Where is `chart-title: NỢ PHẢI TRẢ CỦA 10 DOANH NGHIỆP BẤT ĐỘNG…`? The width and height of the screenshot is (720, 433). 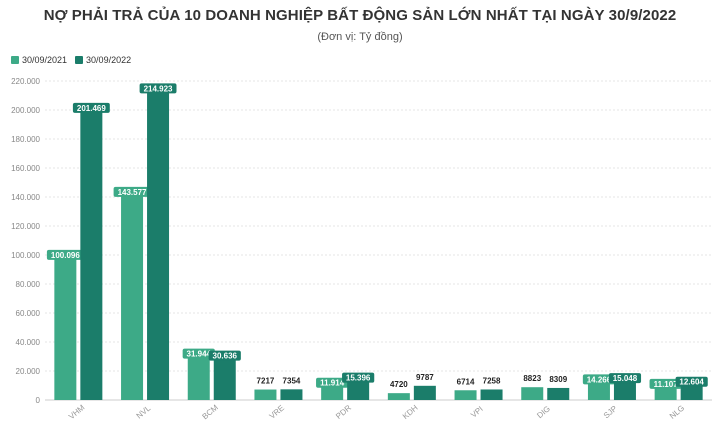 chart-title: NỢ PHẢI TRẢ CỦA 10 DOANH NGHIỆP BẤT ĐỘNG… is located at coordinates (360, 15).